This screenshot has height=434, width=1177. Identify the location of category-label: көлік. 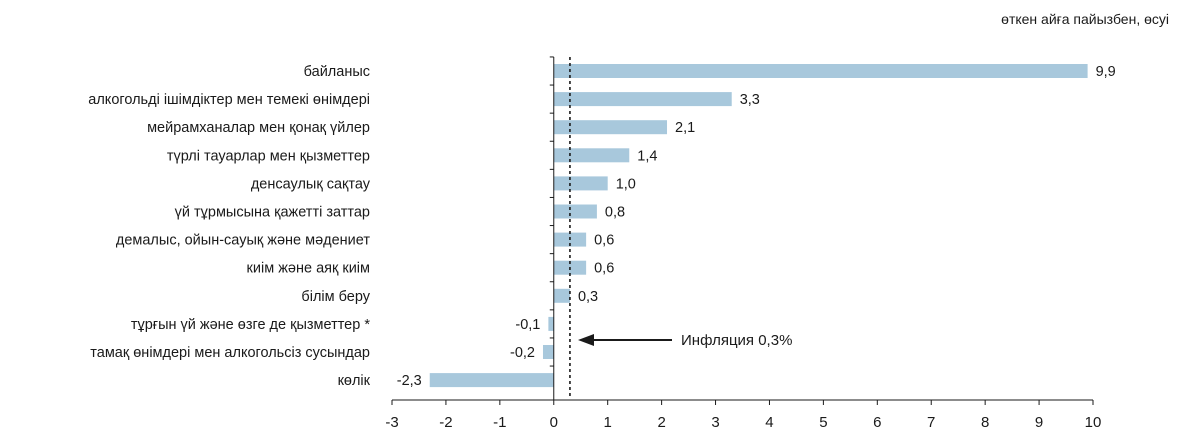
(354, 381).